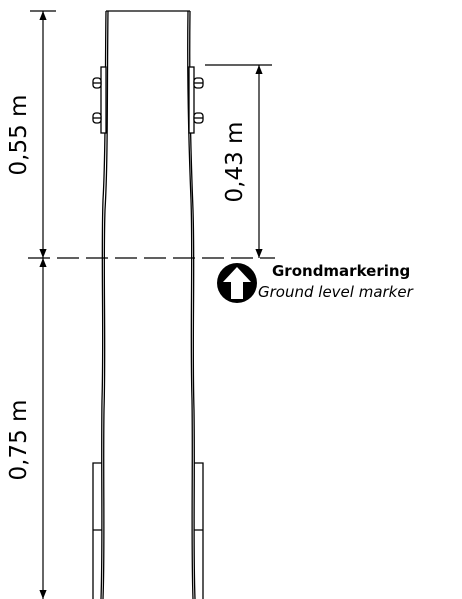 This screenshot has width=462, height=599. What do you see at coordinates (148, 530) in the screenshot?
I see `base-flanges` at bounding box center [148, 530].